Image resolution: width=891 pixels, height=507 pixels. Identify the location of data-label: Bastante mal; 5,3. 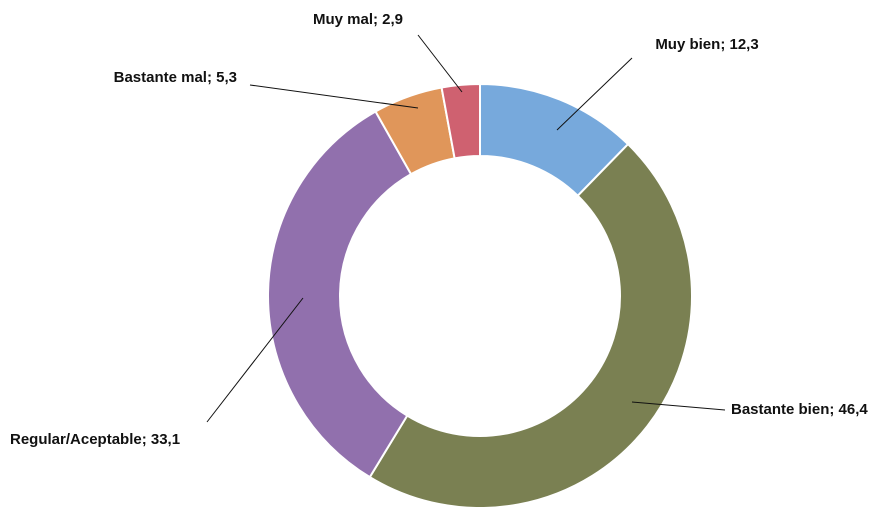
(175, 77).